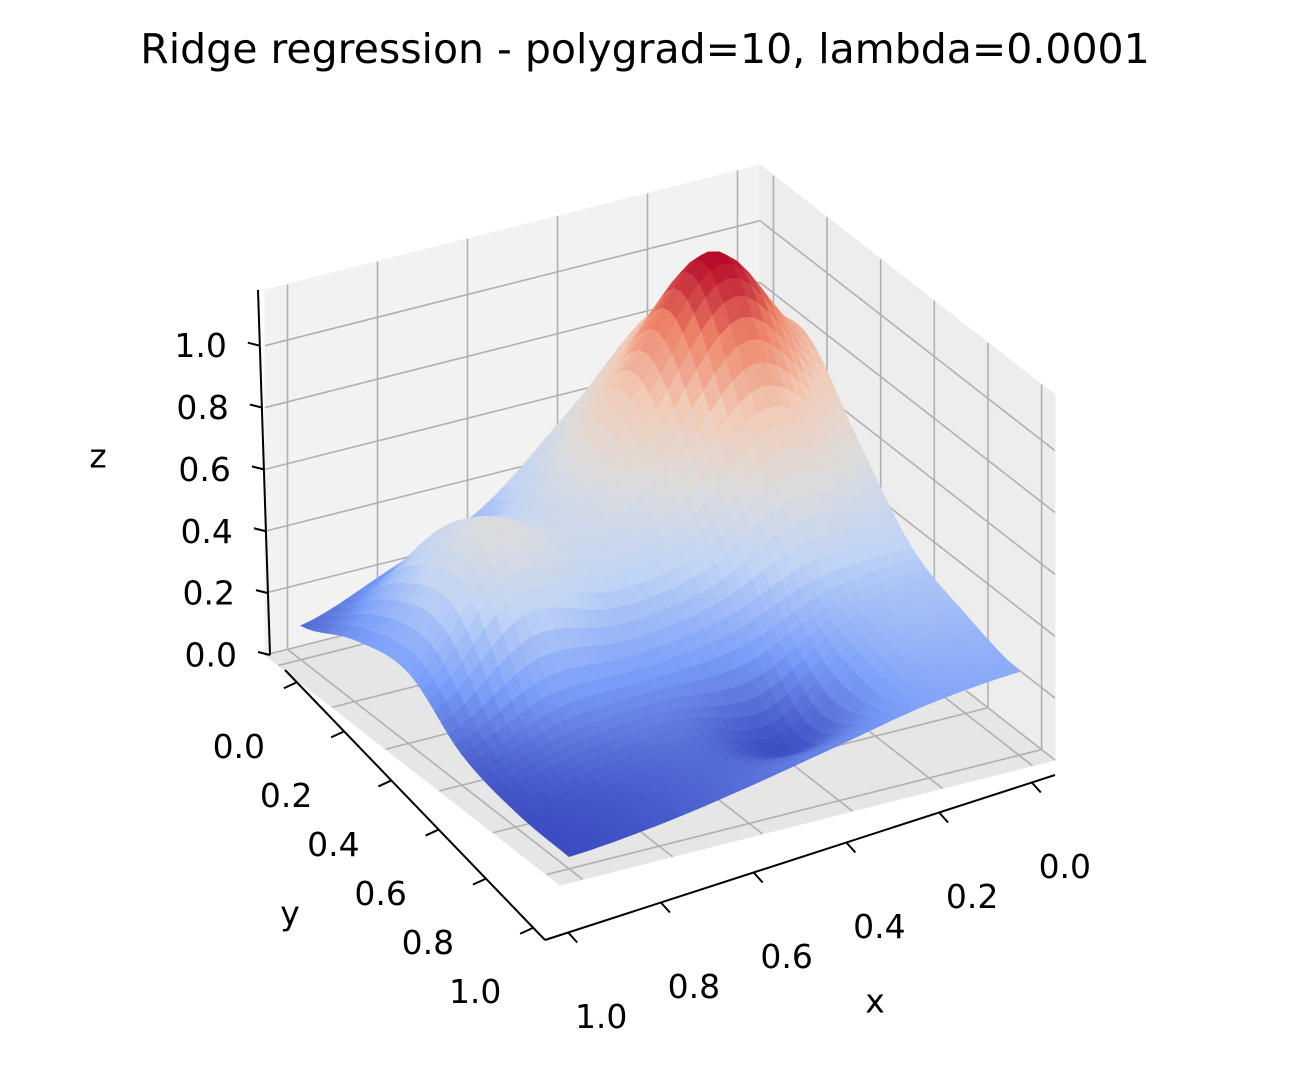 The height and width of the screenshot is (1072, 1290). What do you see at coordinates (286, 795) in the screenshot?
I see `y-tick-label: 0.2` at bounding box center [286, 795].